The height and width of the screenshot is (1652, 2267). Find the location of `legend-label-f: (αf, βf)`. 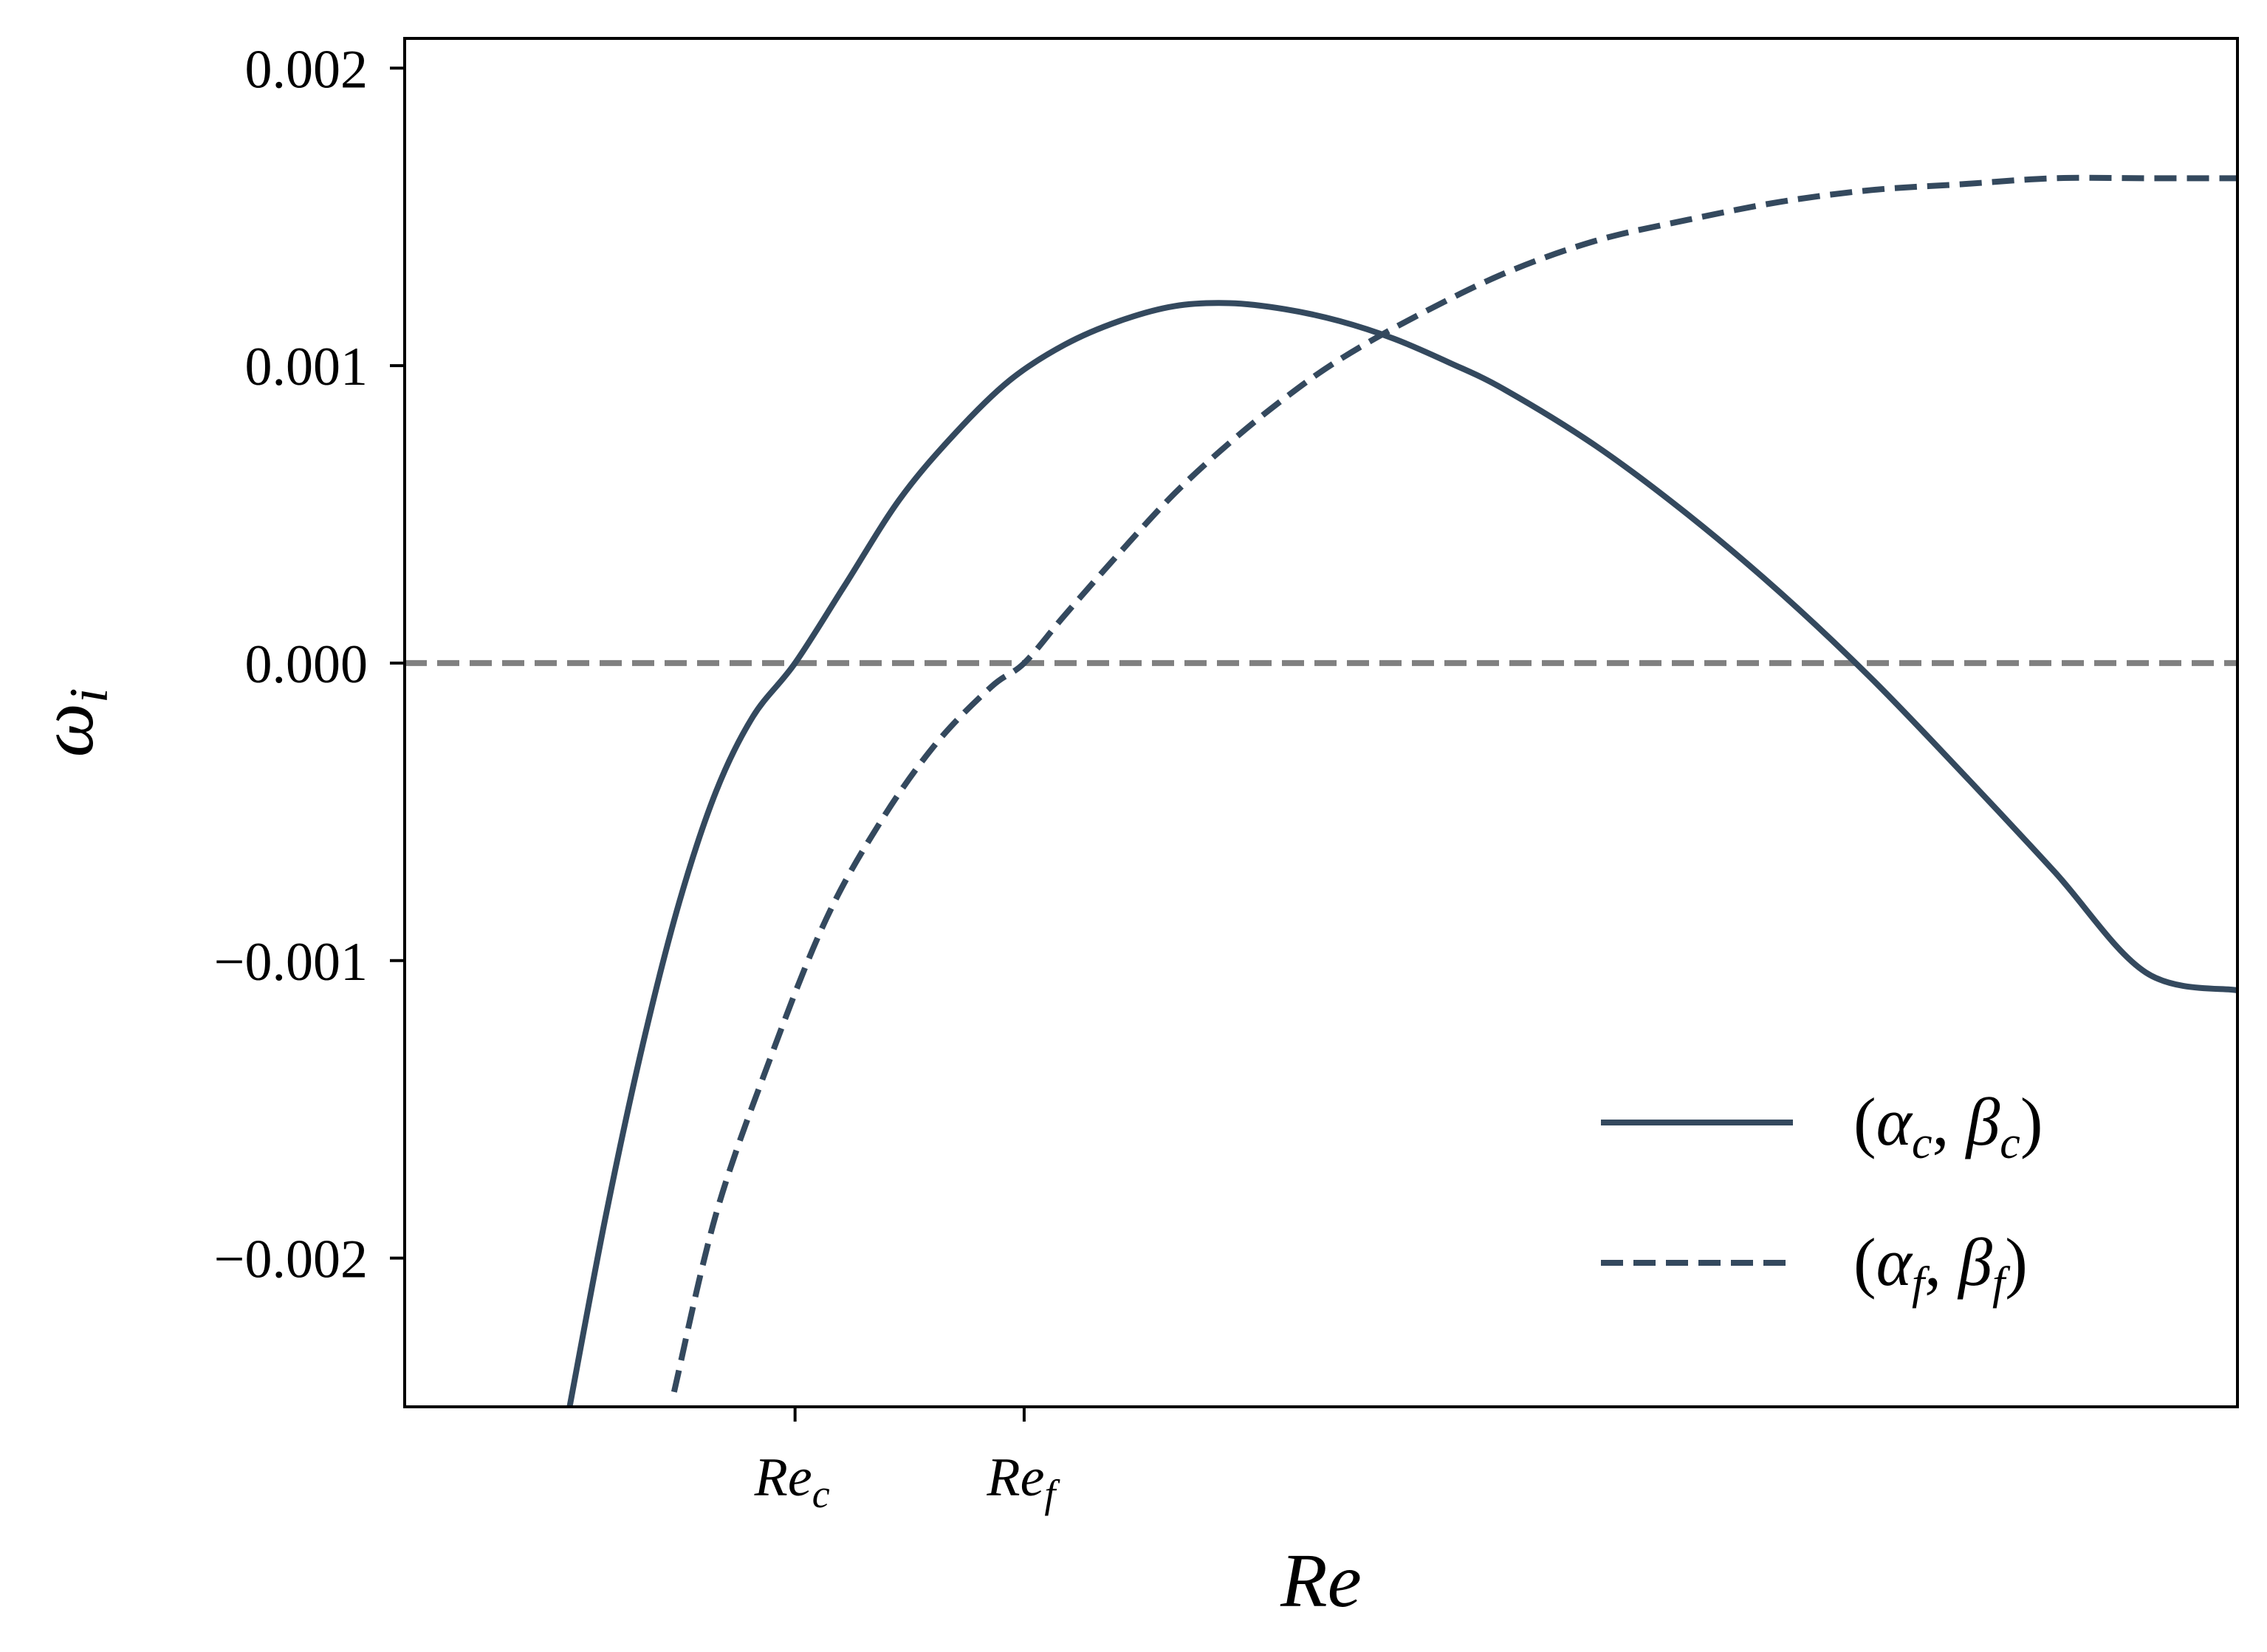

legend-label-f: (αf, βf) is located at coordinates (1940, 1266).